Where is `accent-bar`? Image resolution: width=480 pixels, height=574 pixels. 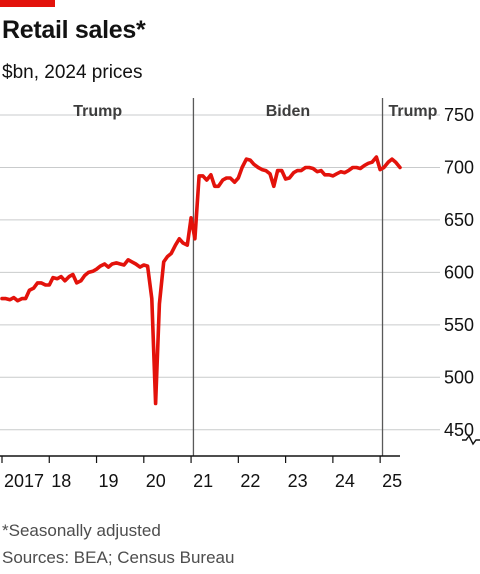
accent-bar is located at coordinates (27, 3).